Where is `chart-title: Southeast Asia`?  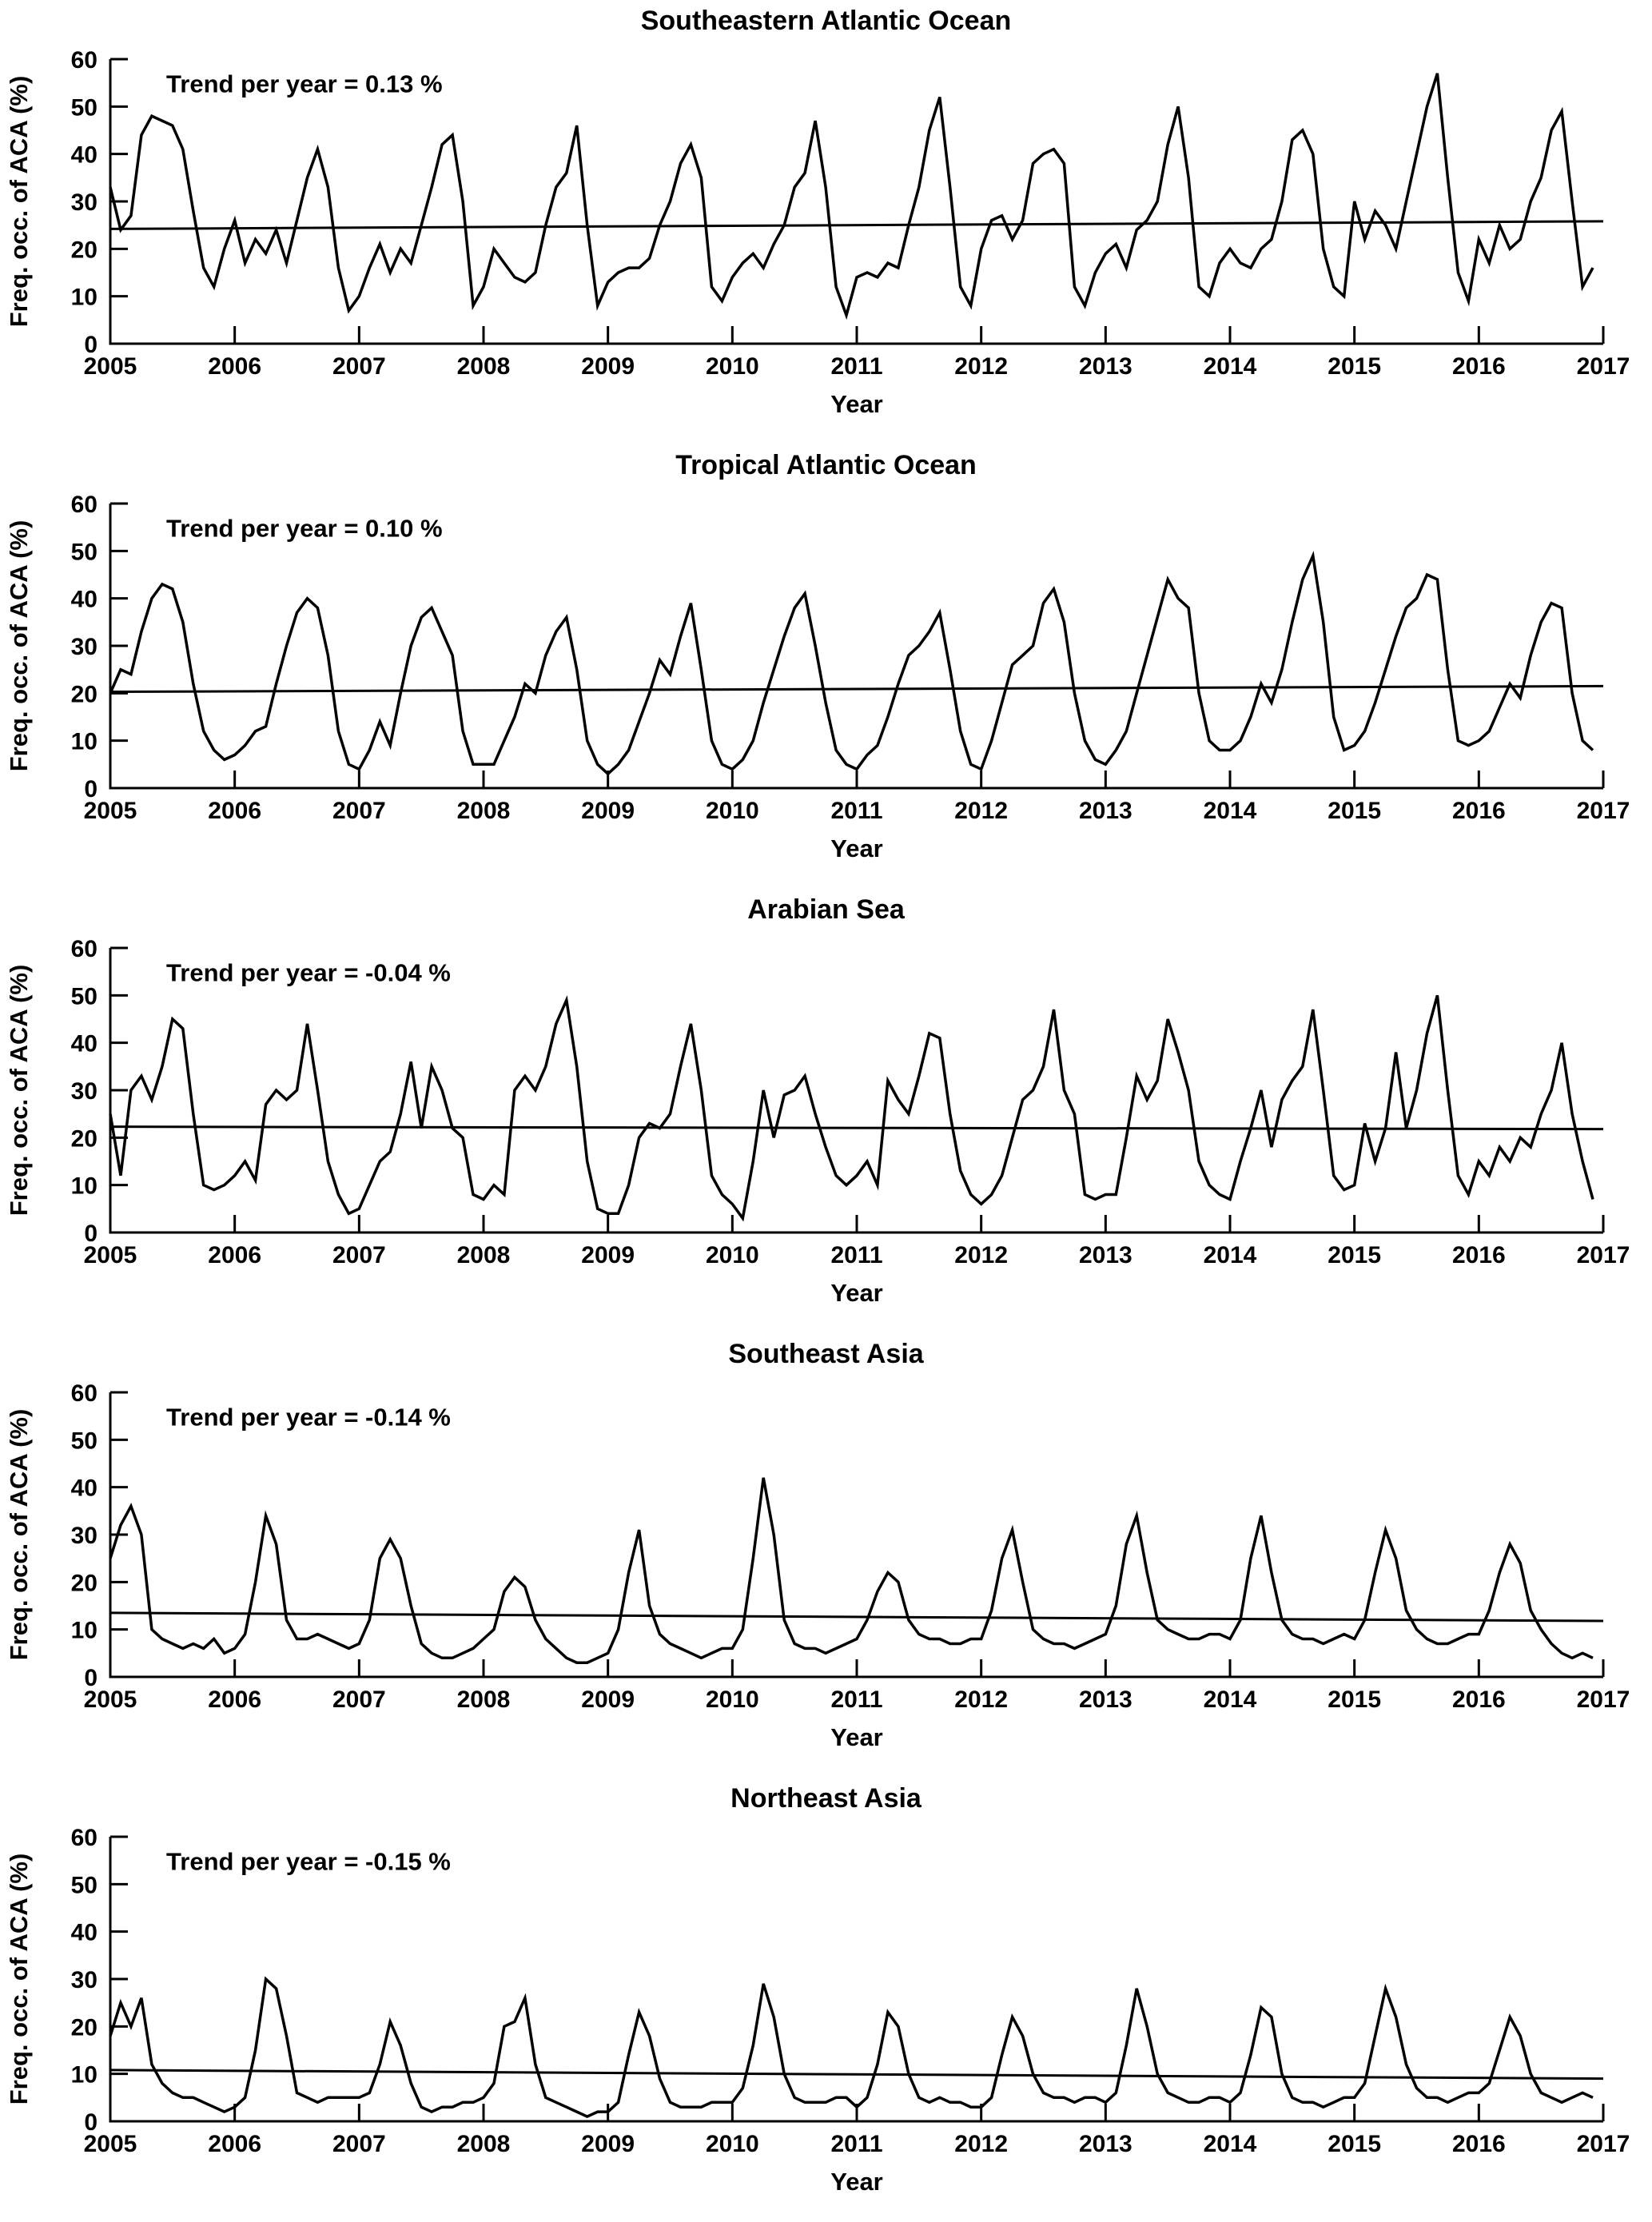 chart-title: Southeast Asia is located at coordinates (826, 1354).